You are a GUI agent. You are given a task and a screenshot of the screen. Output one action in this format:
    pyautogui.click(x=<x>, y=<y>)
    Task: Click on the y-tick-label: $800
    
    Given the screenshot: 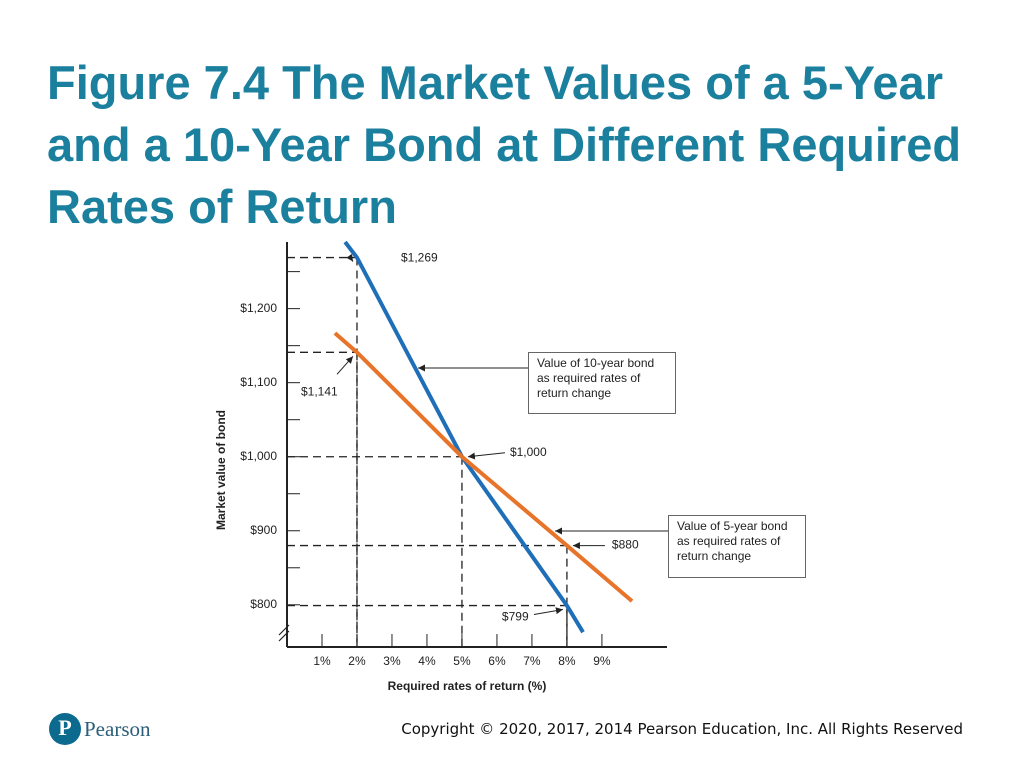 What is the action you would take?
    pyautogui.click(x=263, y=604)
    